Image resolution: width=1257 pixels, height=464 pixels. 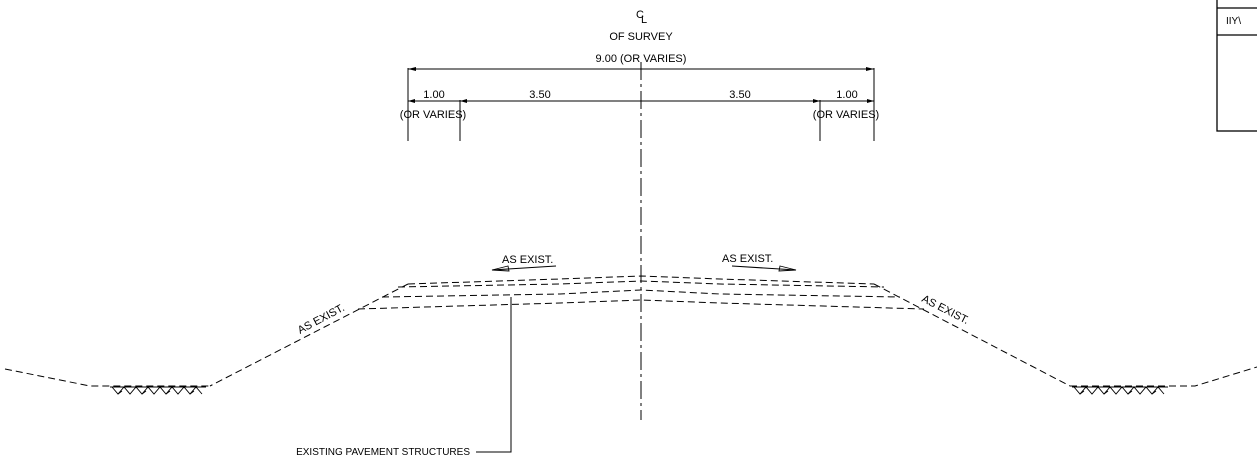 I want to click on right-shoulder-width: 1.00, so click(x=846, y=95).